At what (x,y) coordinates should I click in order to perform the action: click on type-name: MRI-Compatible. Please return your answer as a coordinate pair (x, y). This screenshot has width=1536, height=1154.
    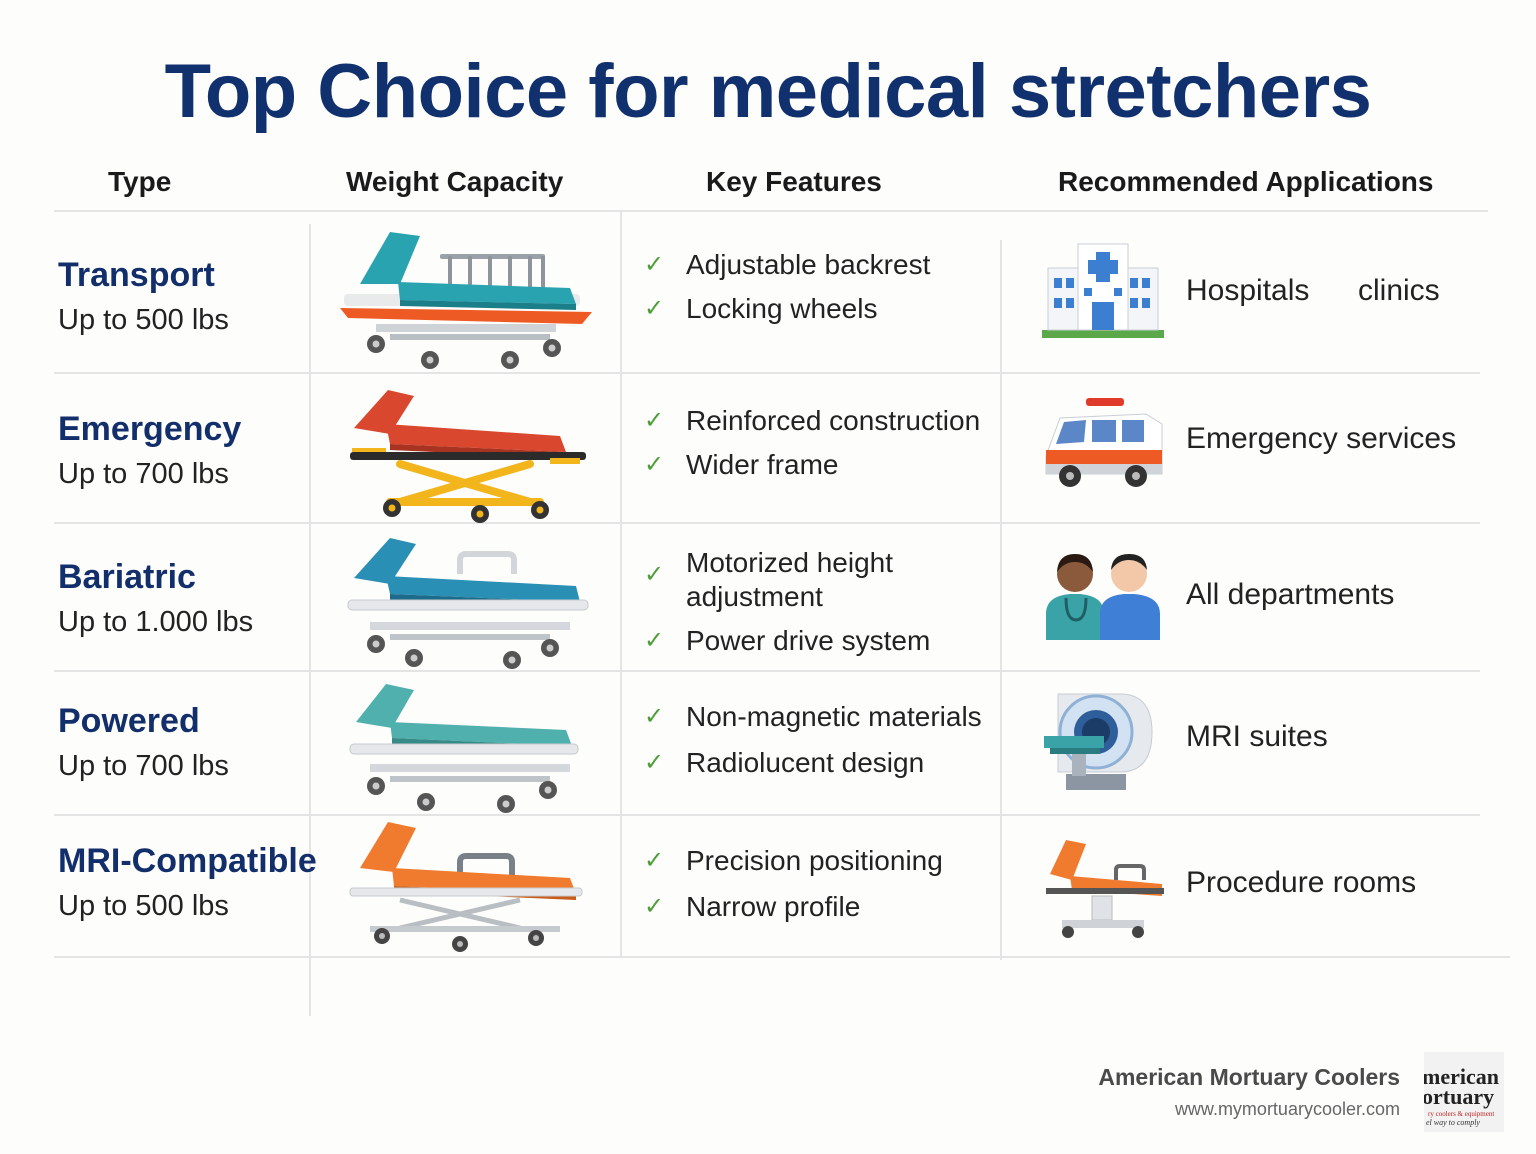
    Looking at the image, I should click on (187, 861).